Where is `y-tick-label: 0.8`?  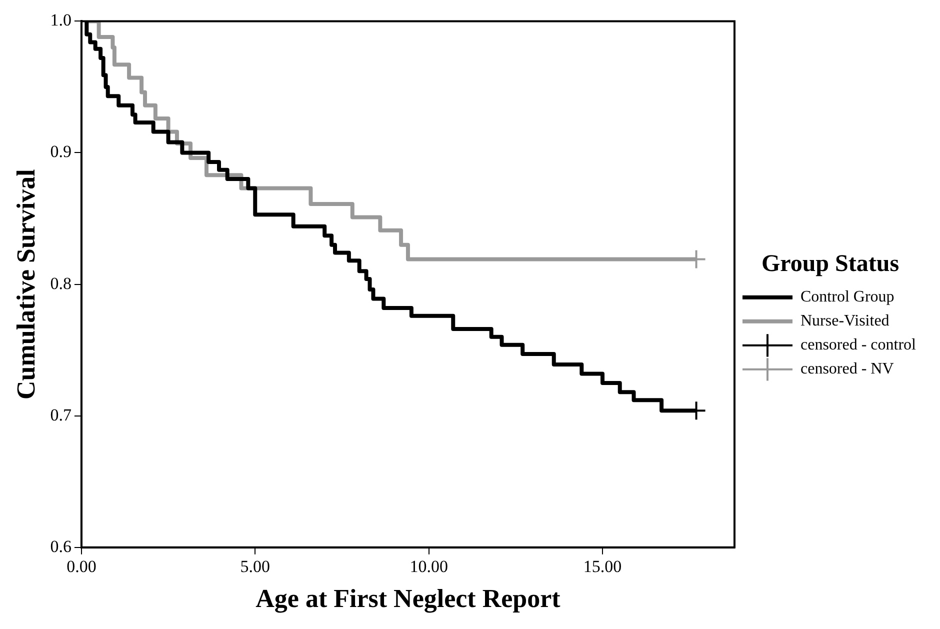
y-tick-label: 0.8 is located at coordinates (61, 283).